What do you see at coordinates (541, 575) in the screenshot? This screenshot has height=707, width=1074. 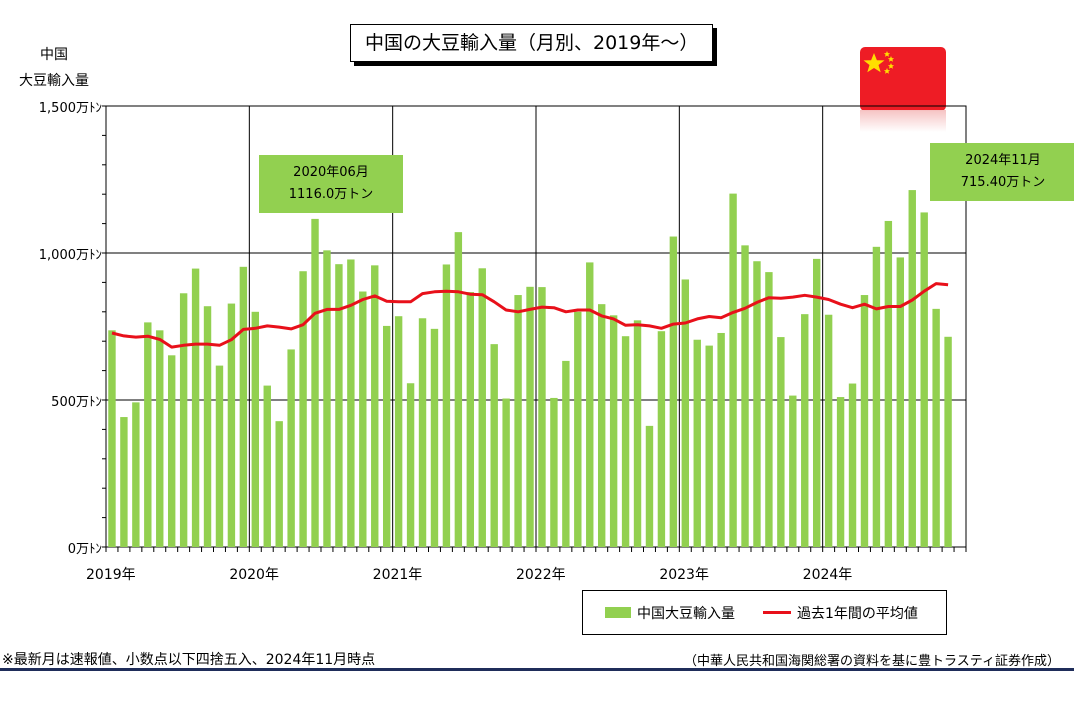 I see `x-tick-label: 2022年` at bounding box center [541, 575].